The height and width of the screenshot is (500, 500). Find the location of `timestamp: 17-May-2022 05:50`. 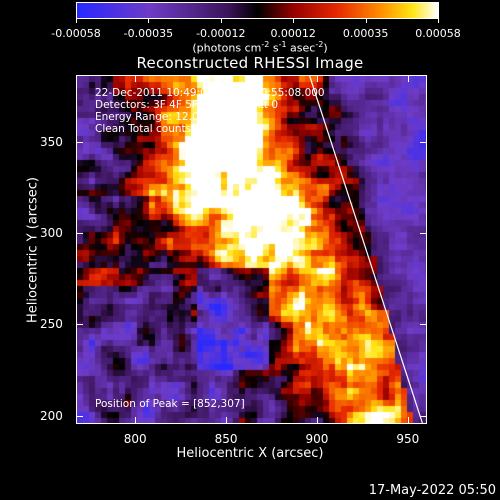

timestamp: 17-May-2022 05:50 is located at coordinates (432, 490).